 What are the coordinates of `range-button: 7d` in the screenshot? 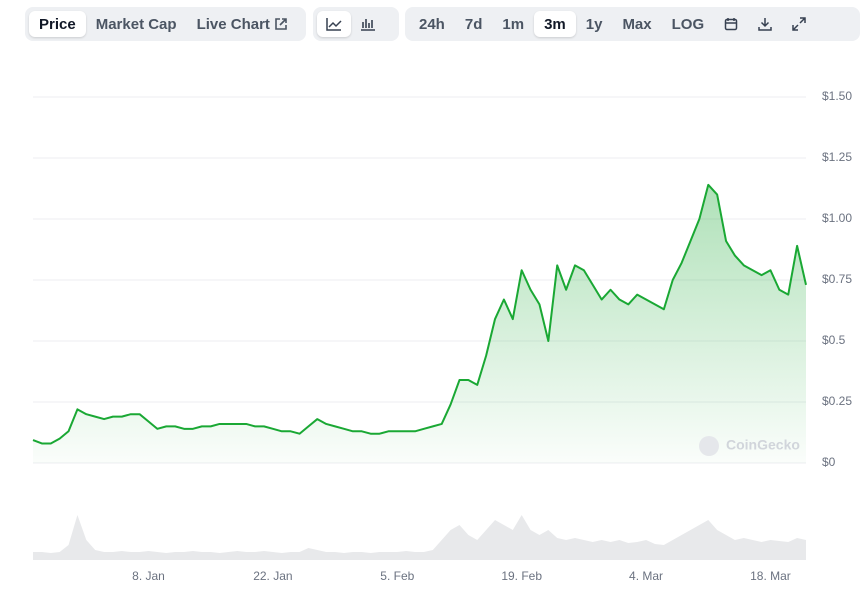 It's located at (473, 24).